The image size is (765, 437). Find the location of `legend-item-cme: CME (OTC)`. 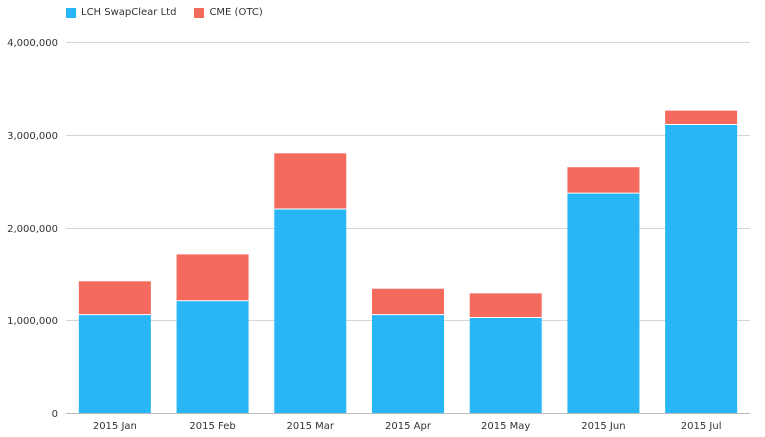

legend-item-cme: CME (OTC) is located at coordinates (228, 12).